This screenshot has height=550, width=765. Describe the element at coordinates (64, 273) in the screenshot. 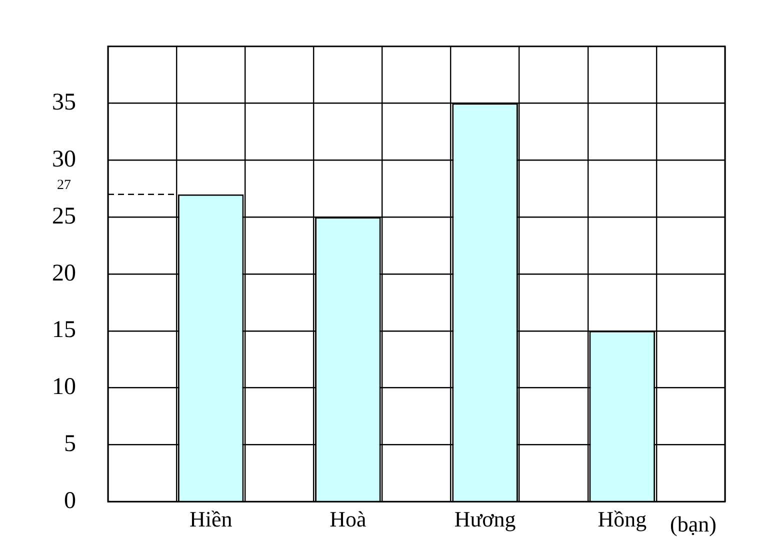

I see `y-tick-label: 20` at that location.